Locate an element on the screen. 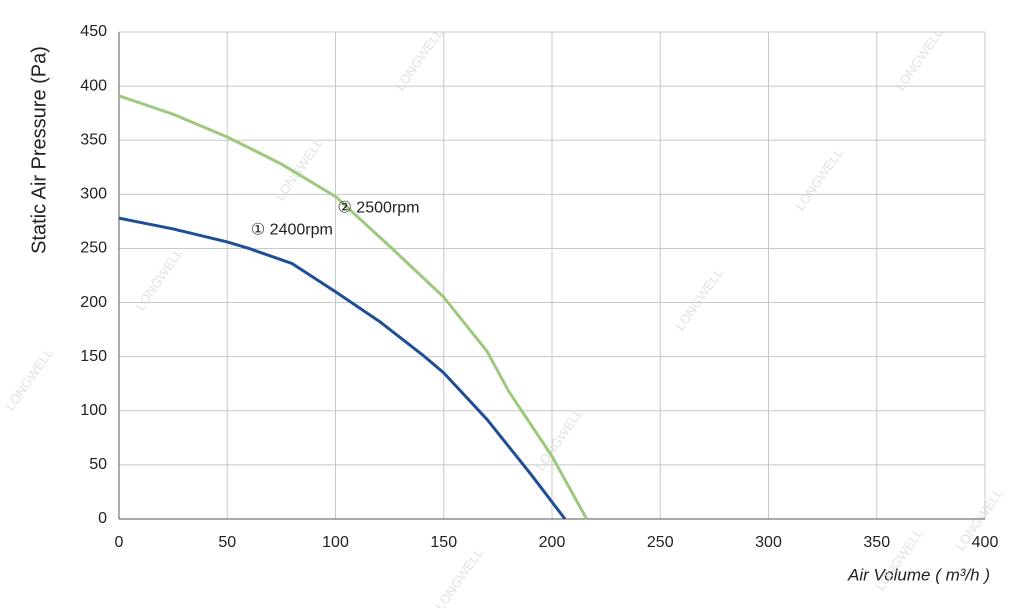 The image size is (1024, 608). y-tick-label: 400 is located at coordinates (93, 85).